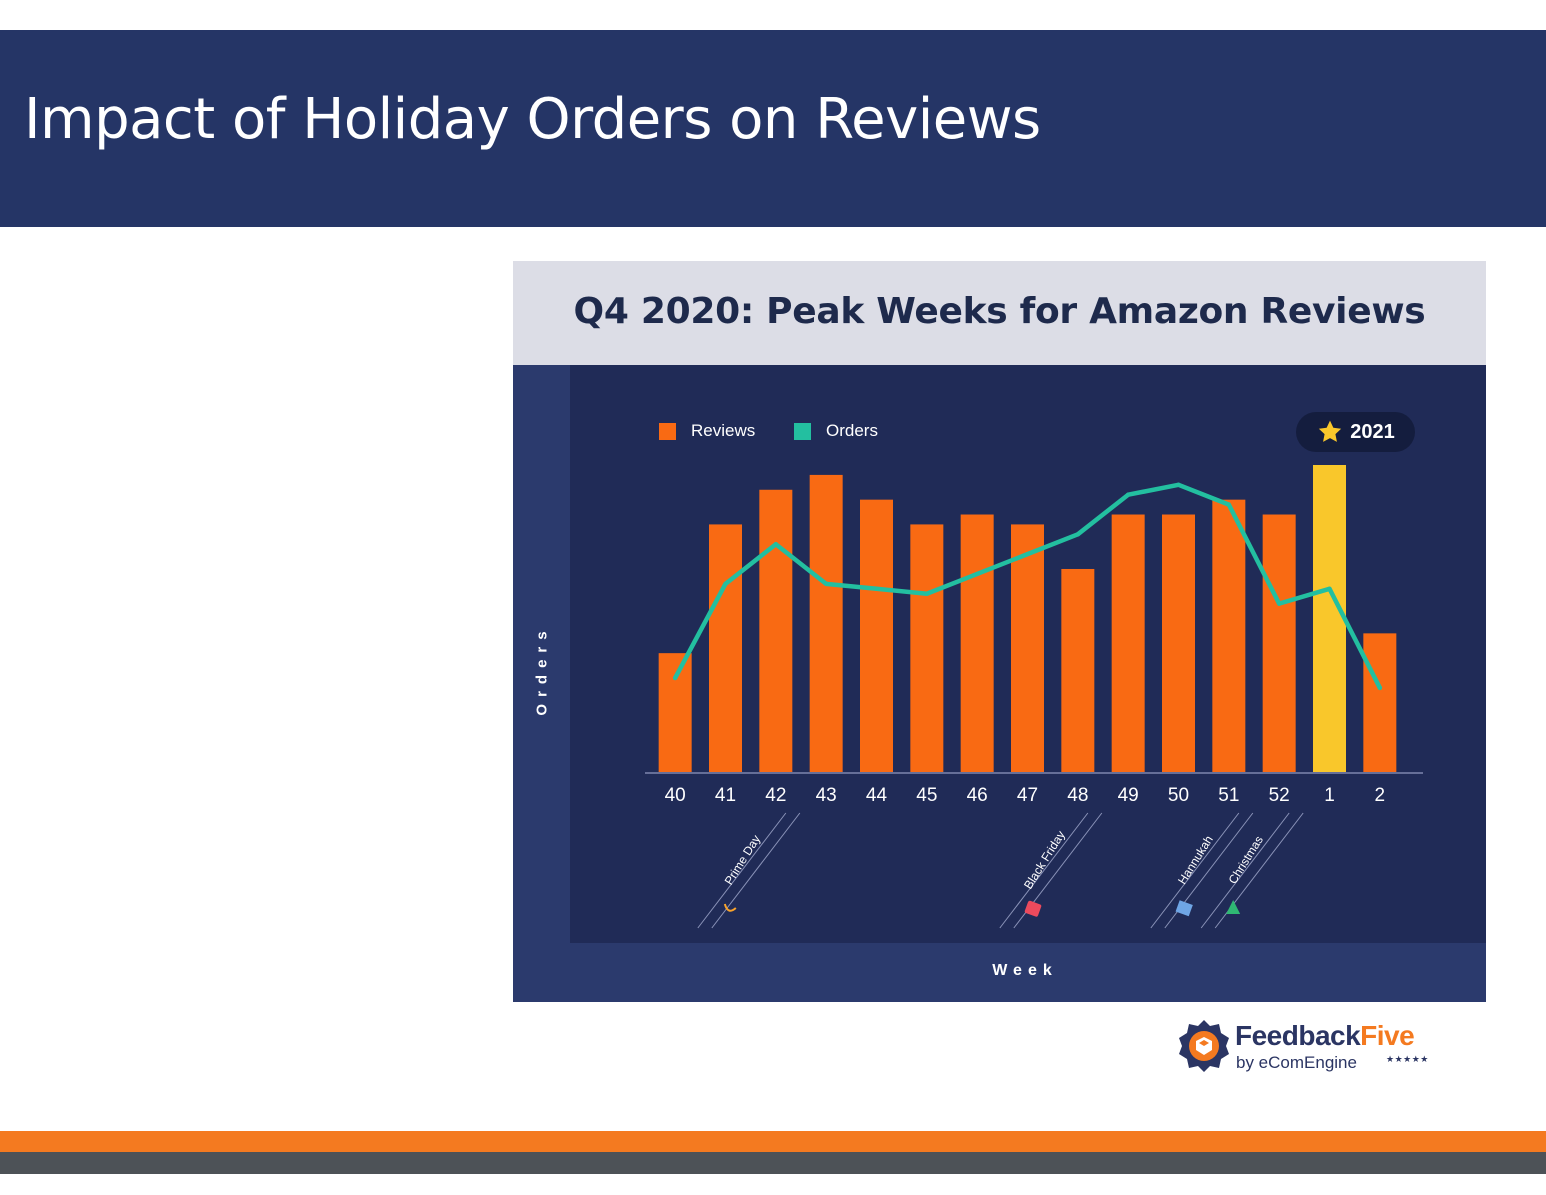  Describe the element at coordinates (1184, 908) in the screenshot. I see `menorah-icon` at that location.